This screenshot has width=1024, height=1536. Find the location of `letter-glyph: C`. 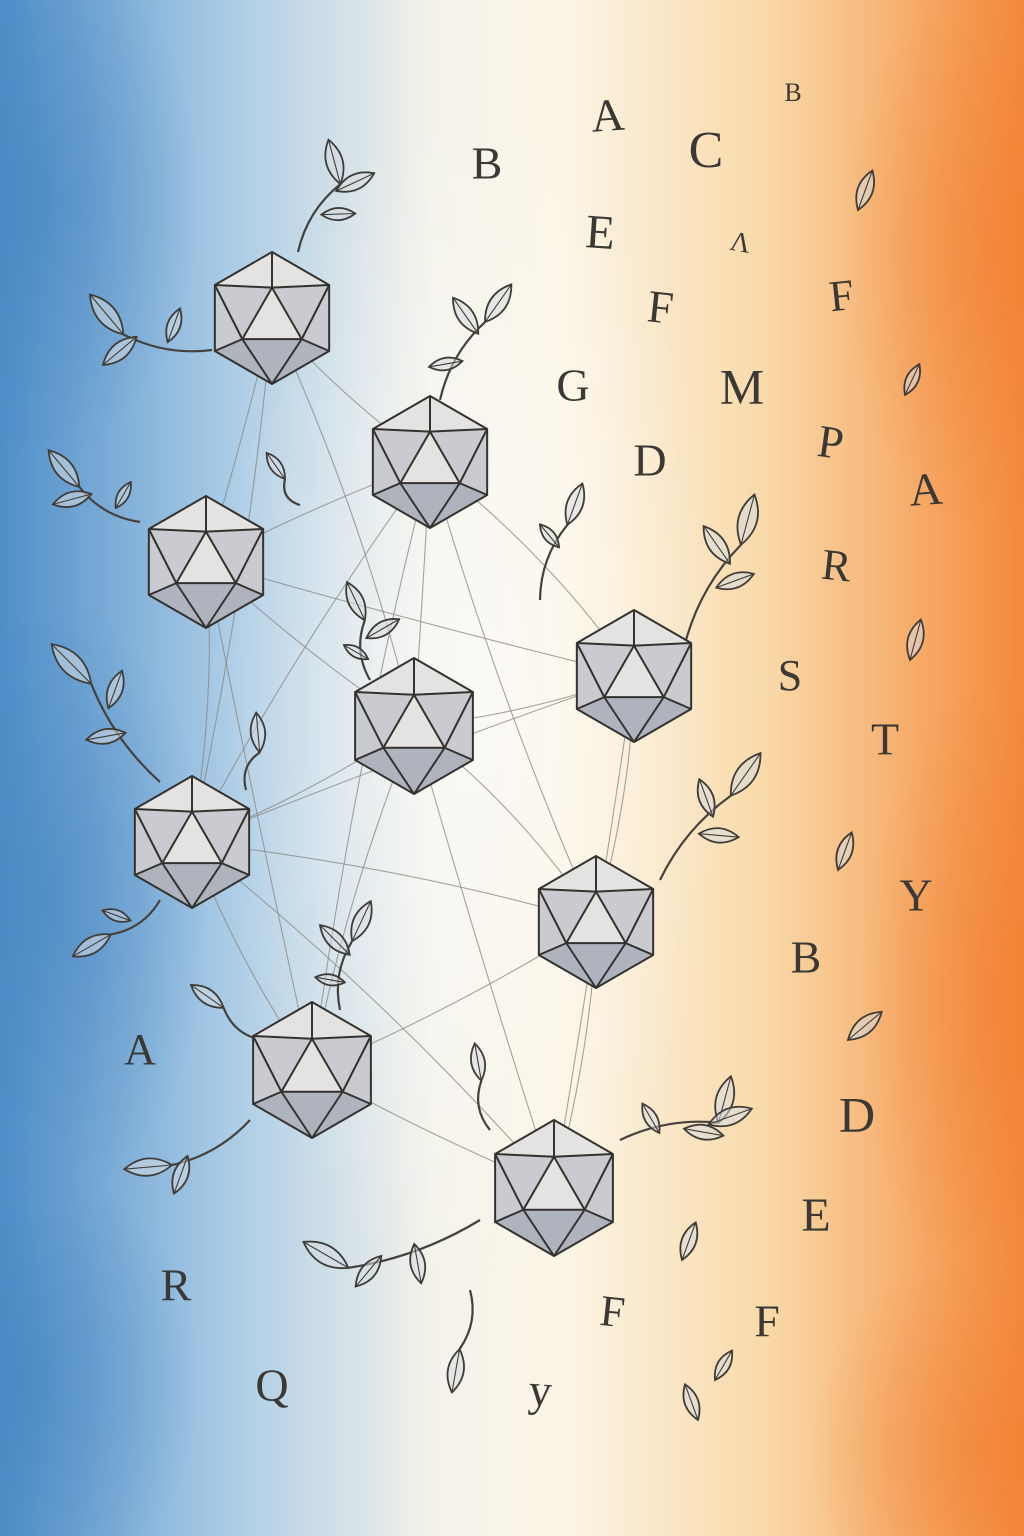

letter-glyph: C is located at coordinates (706, 150).